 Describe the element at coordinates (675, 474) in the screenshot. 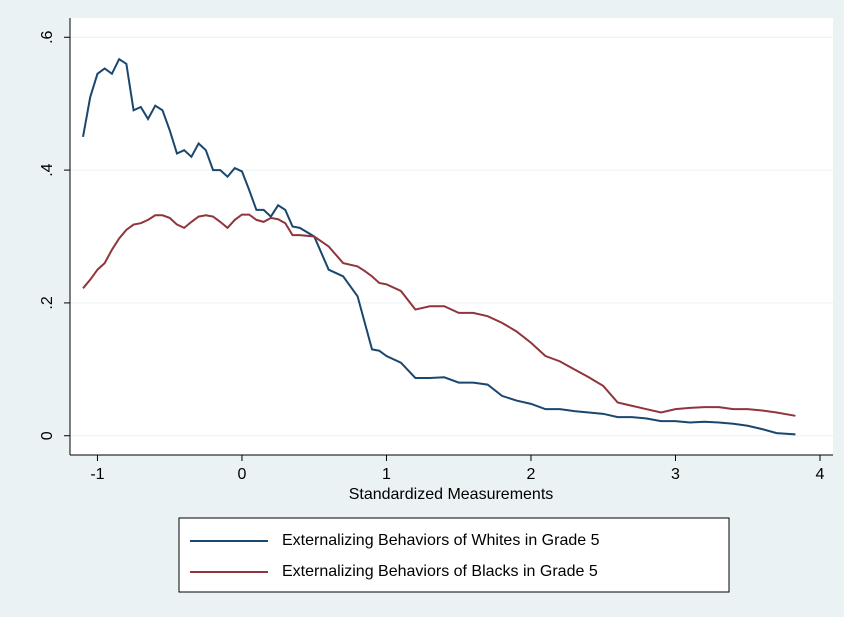

I see `x-tick-label: 3` at that location.